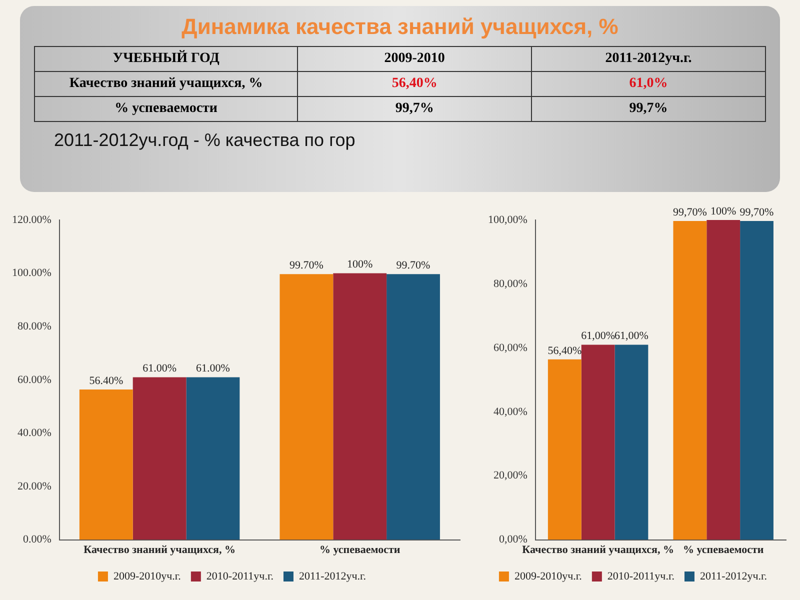  What do you see at coordinates (510, 412) in the screenshot?
I see `y-tick-label: 40,00%` at bounding box center [510, 412].